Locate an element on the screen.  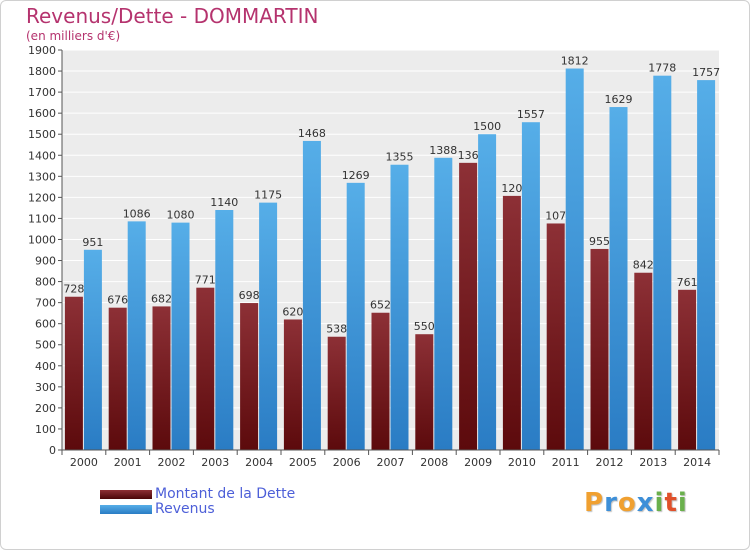
x-tick-label: 2002 is located at coordinates (172, 462).